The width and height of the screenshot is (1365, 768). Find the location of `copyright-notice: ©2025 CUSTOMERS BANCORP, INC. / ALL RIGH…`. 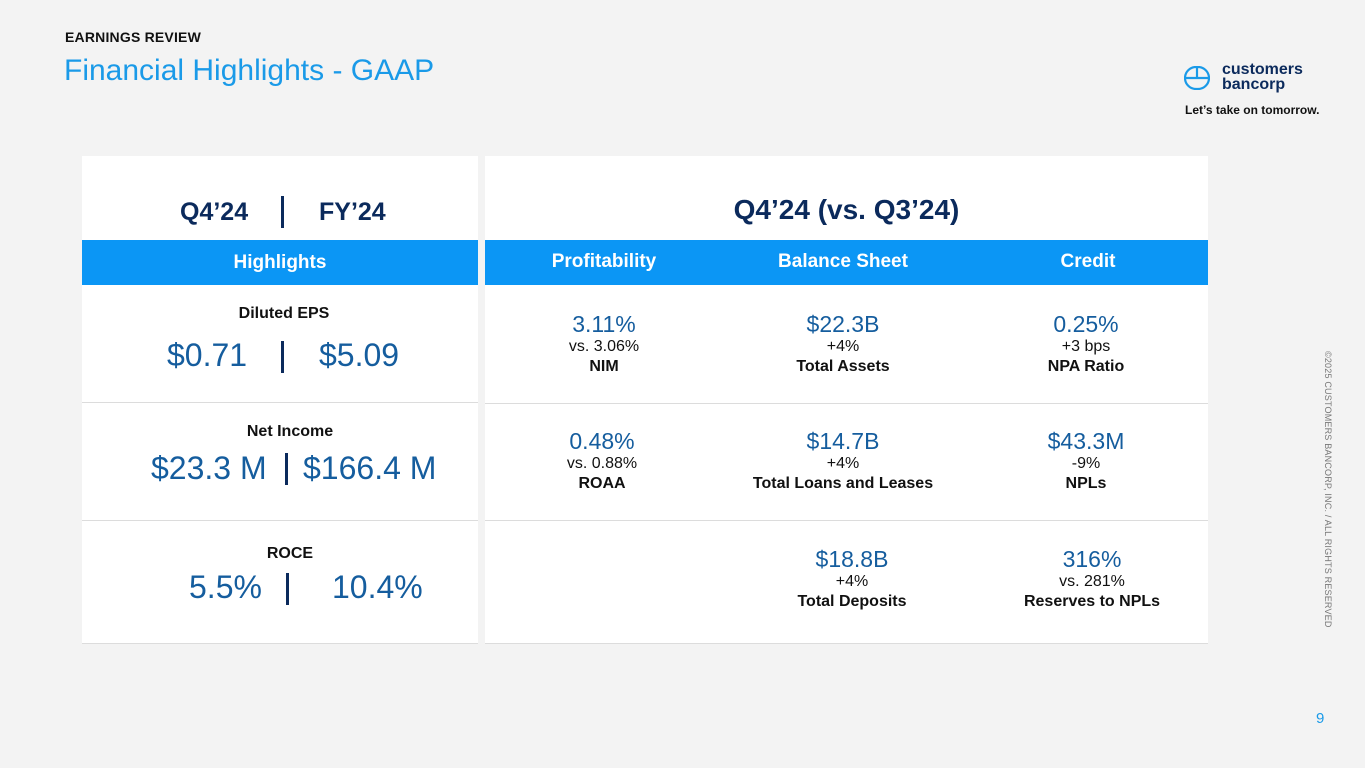

copyright-notice: ©2025 CUSTOMERS BANCORP, INC. / ALL RIGH… is located at coordinates (1328, 489).